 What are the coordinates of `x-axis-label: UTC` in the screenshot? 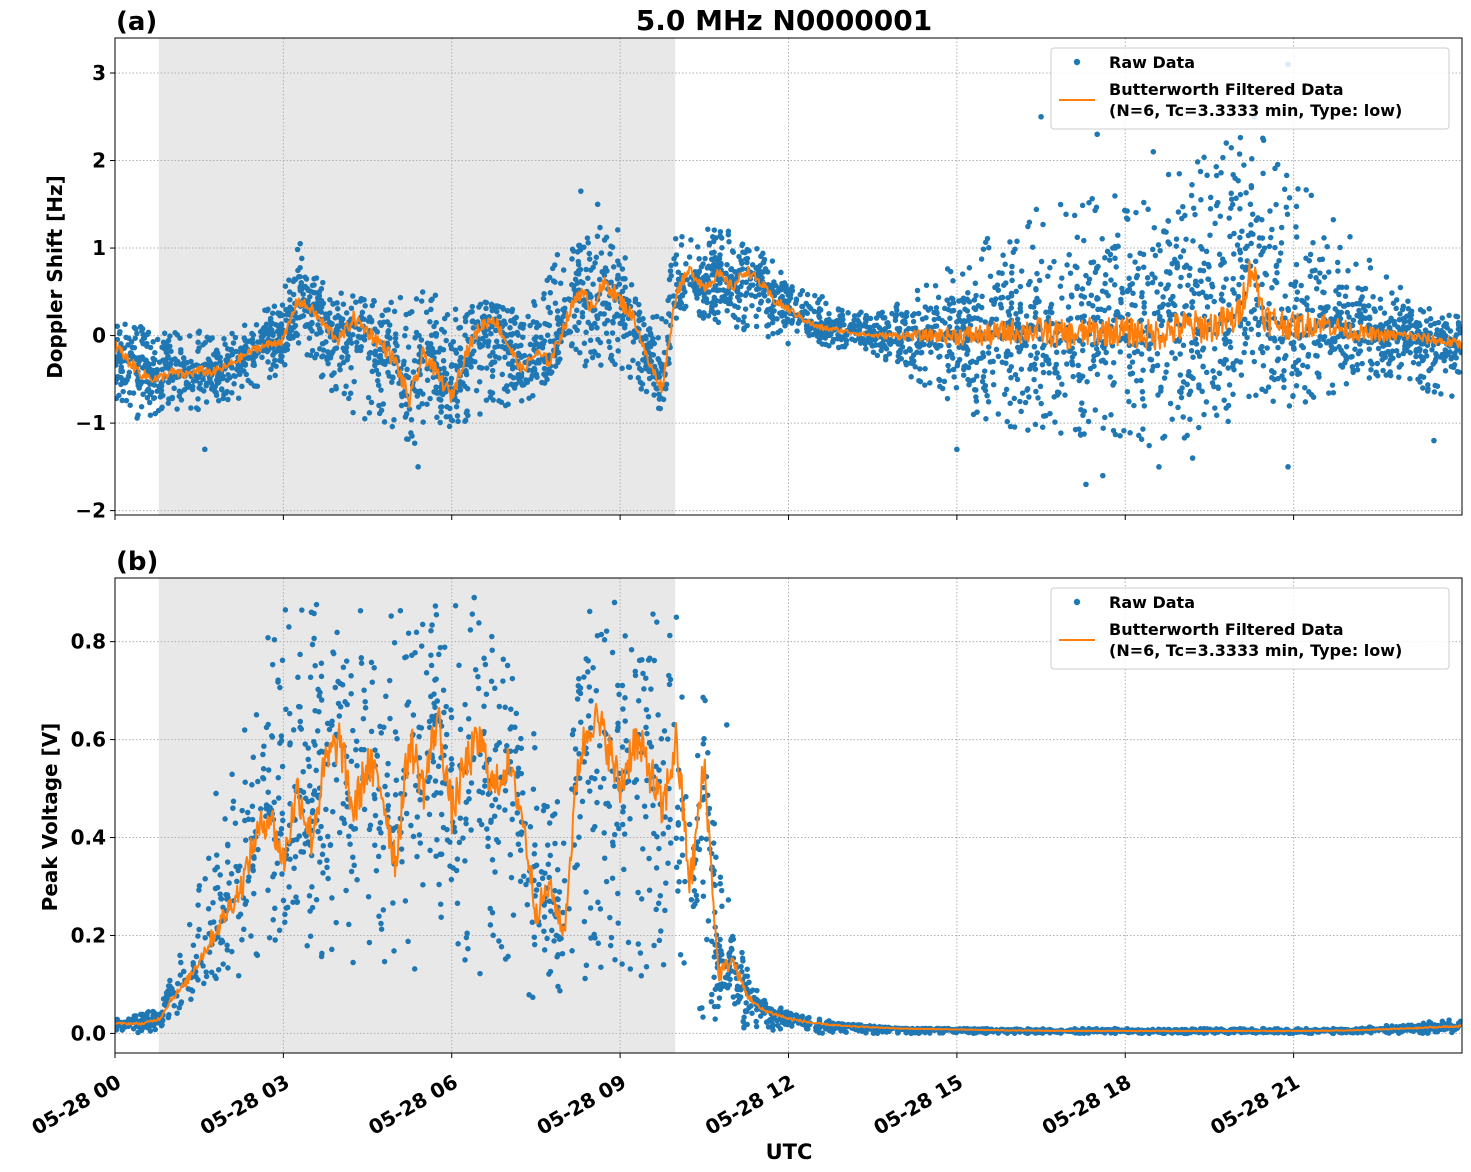 It's located at (789, 1152).